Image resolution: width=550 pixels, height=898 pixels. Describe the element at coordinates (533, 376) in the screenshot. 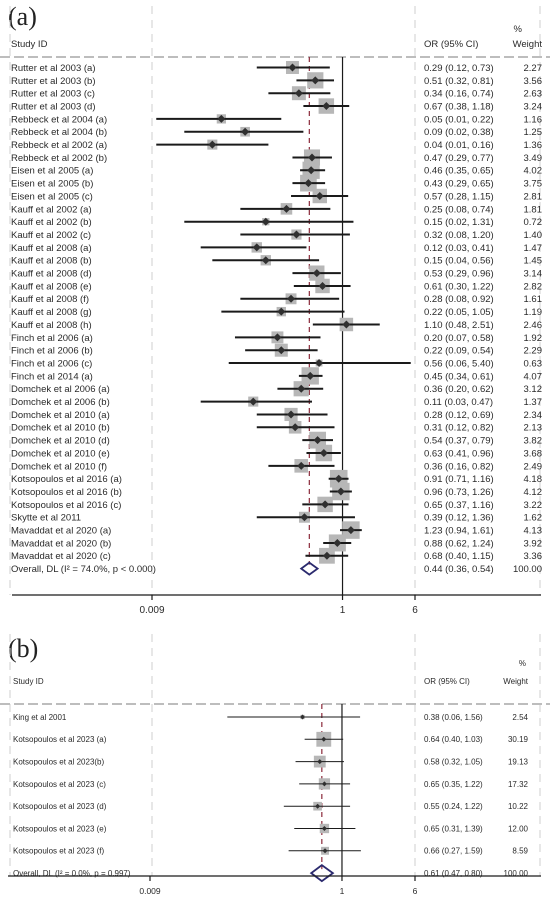

I see `weight-value: 4.07` at that location.